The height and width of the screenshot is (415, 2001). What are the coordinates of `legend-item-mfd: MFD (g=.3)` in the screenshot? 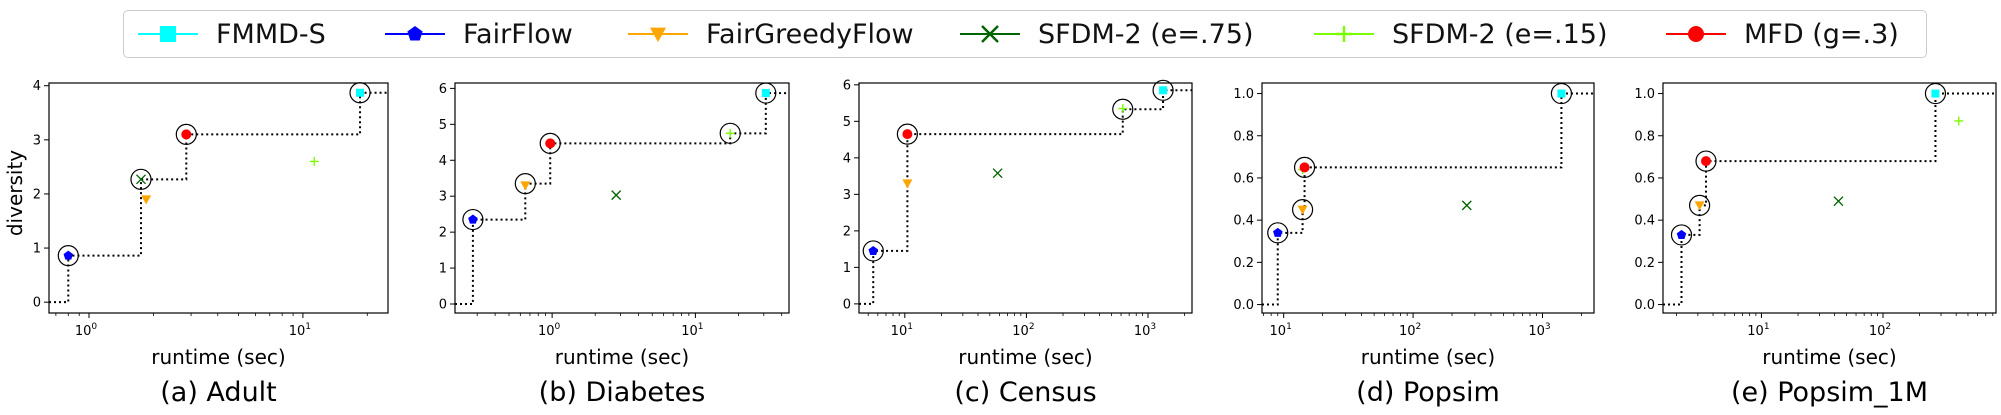 It's located at (1781, 34).